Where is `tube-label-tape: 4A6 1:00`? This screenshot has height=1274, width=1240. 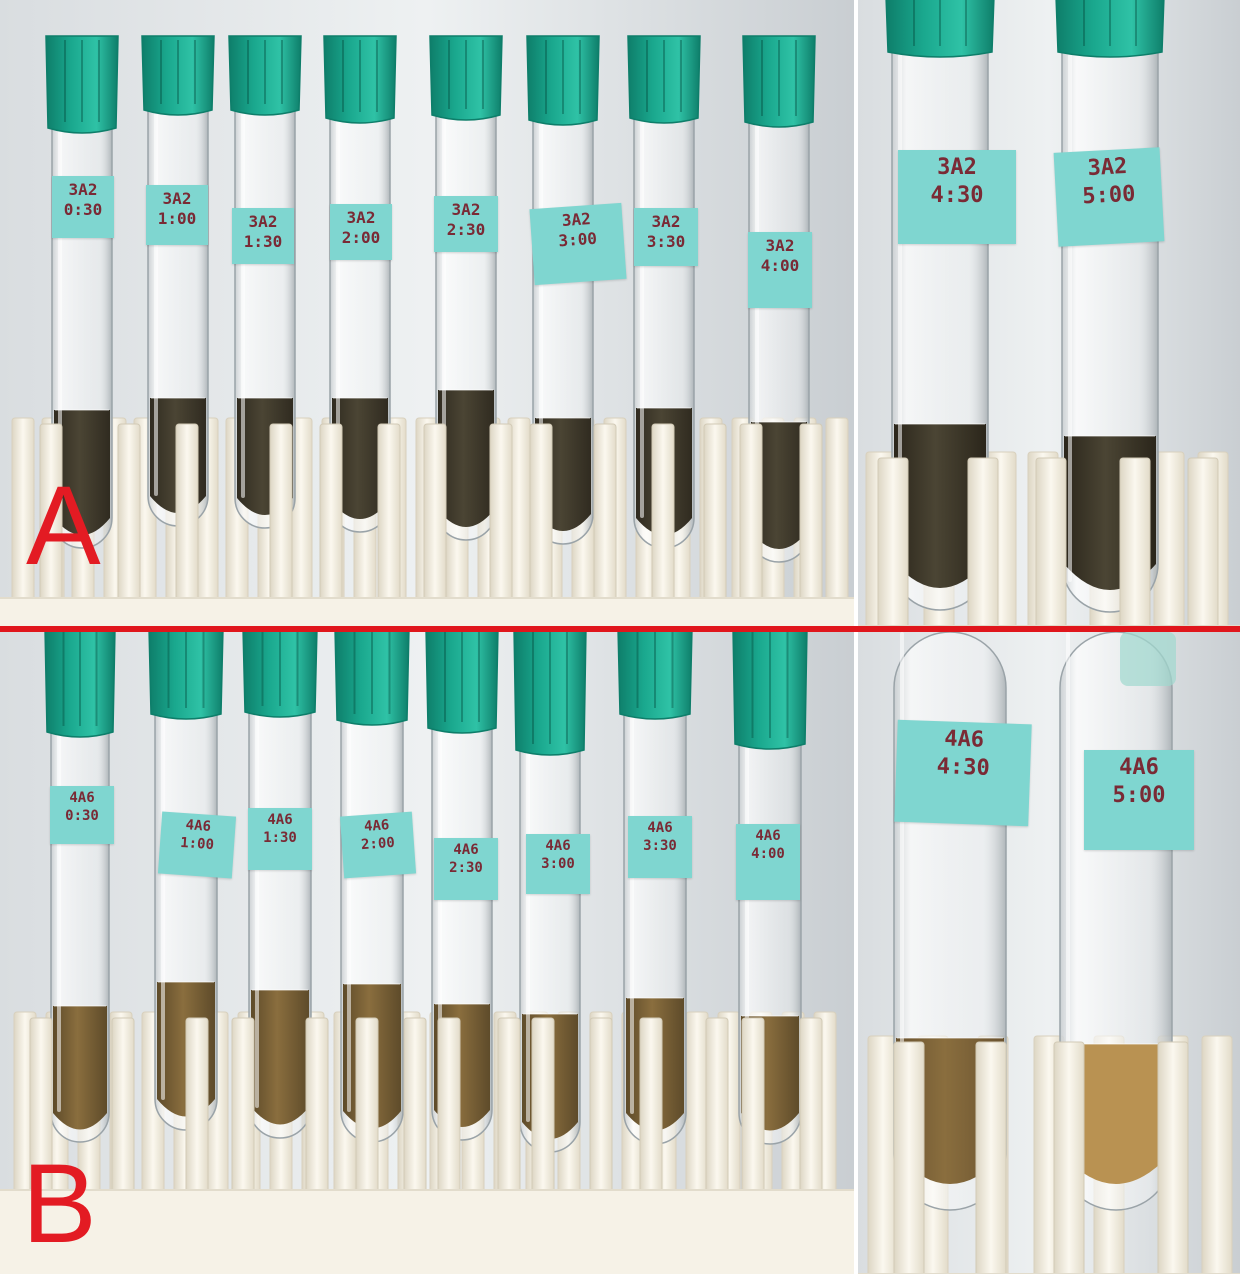
tube-label-tape: 4A6 1:00 is located at coordinates (197, 845).